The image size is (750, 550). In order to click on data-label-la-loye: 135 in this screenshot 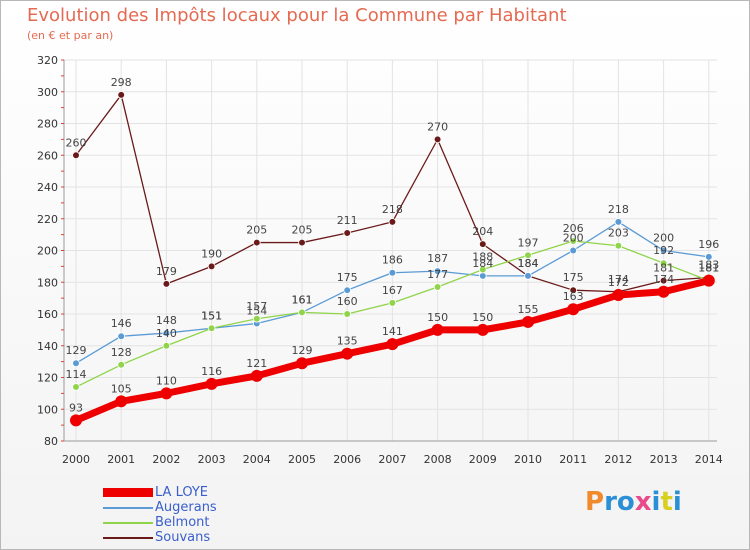, I will do `click(347, 341)`.